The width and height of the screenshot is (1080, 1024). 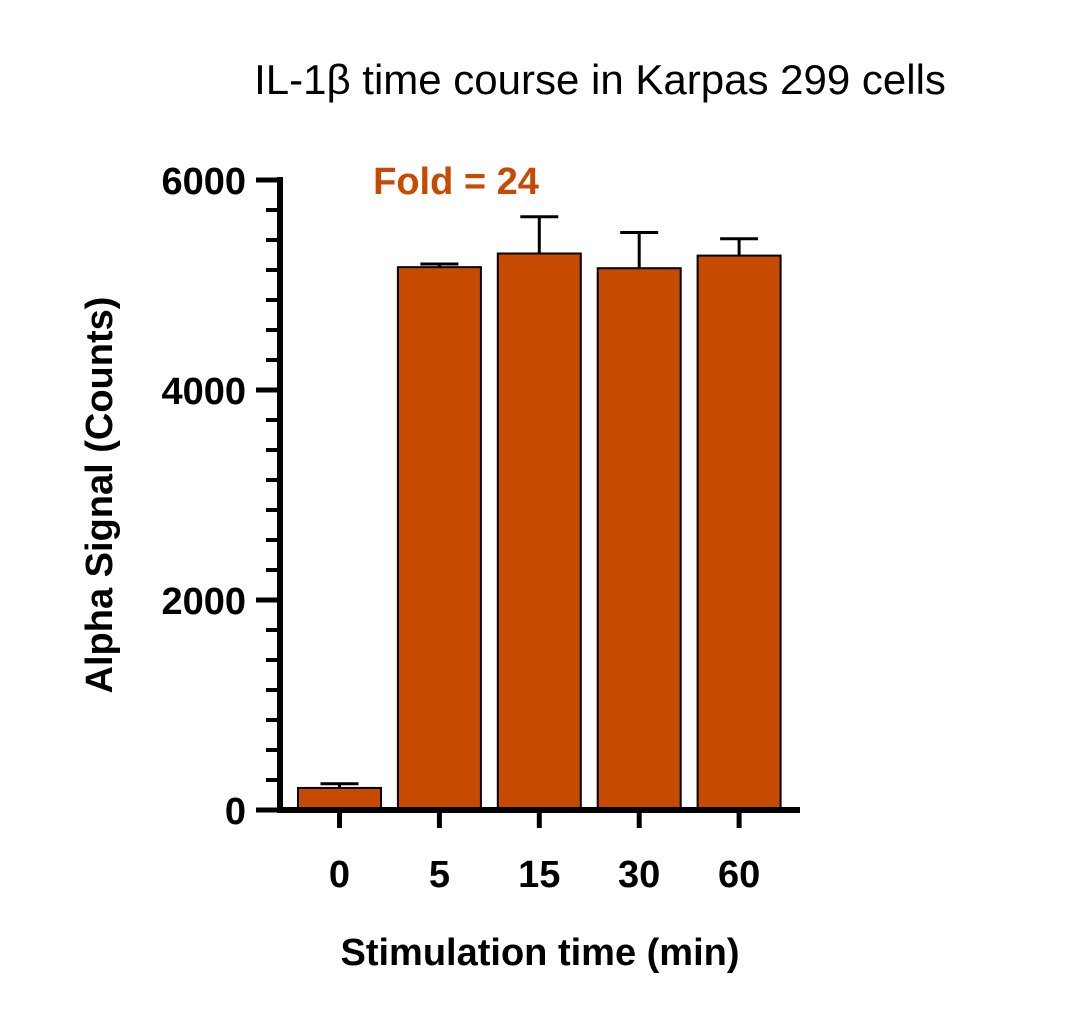 I want to click on y-tick-label: 2000, so click(x=203, y=602).